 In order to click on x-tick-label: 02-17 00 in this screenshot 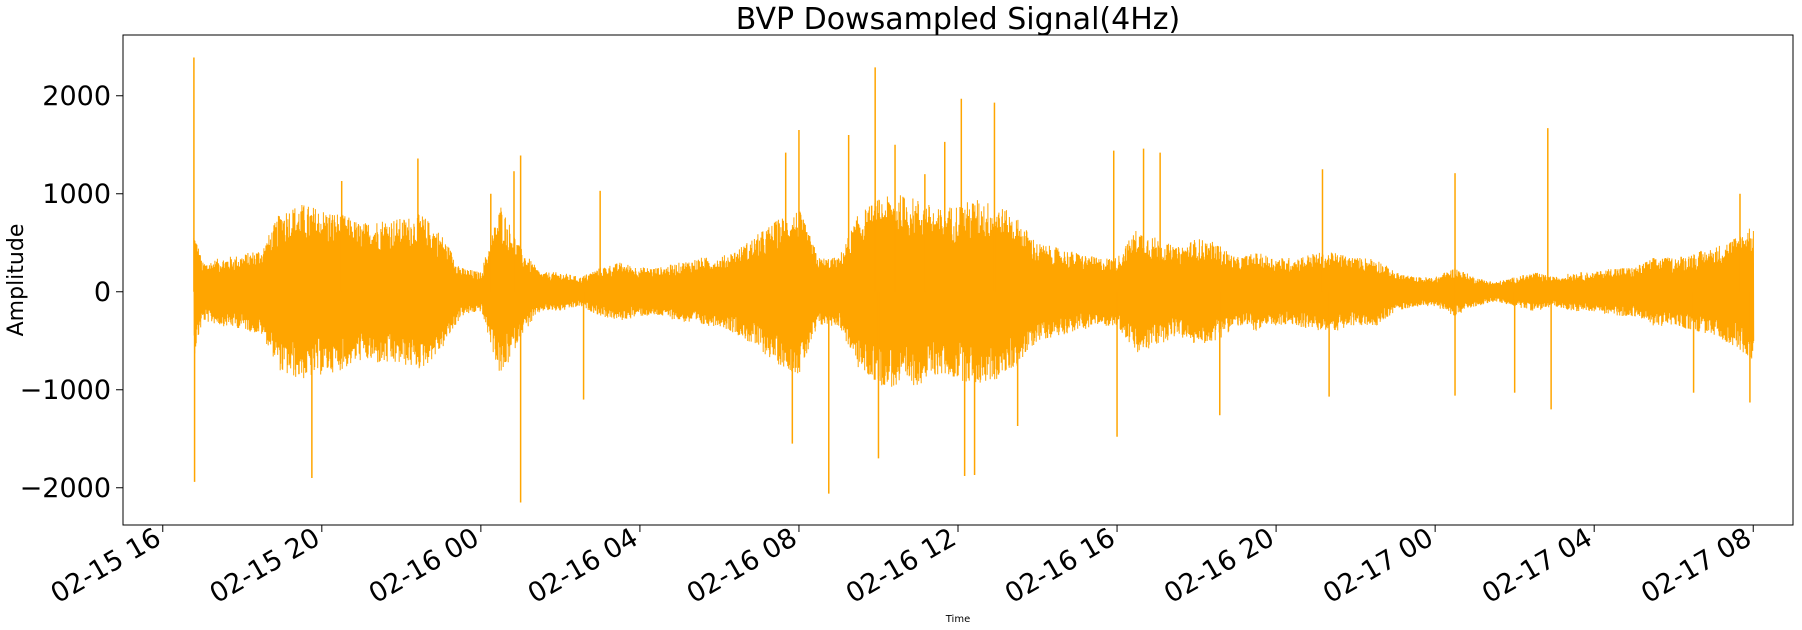, I will do `click(1378, 566)`.